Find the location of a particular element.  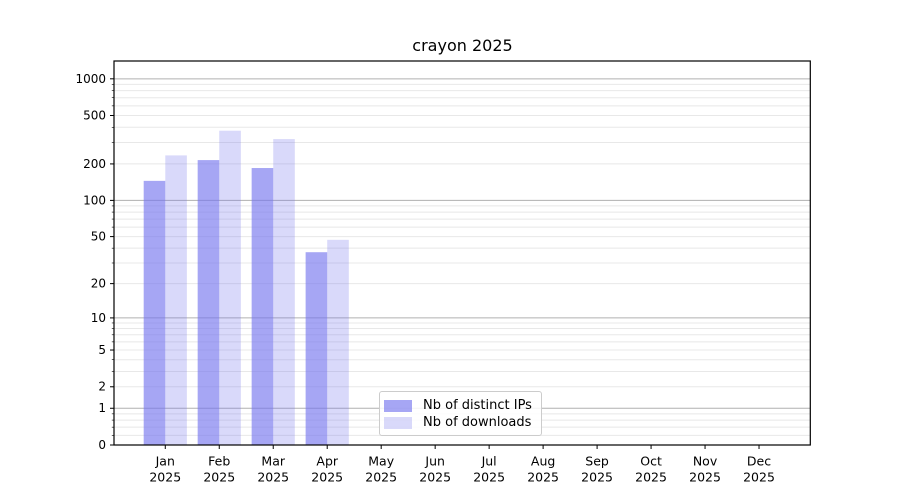

x-tick-label-month: Sep is located at coordinates (597, 461).